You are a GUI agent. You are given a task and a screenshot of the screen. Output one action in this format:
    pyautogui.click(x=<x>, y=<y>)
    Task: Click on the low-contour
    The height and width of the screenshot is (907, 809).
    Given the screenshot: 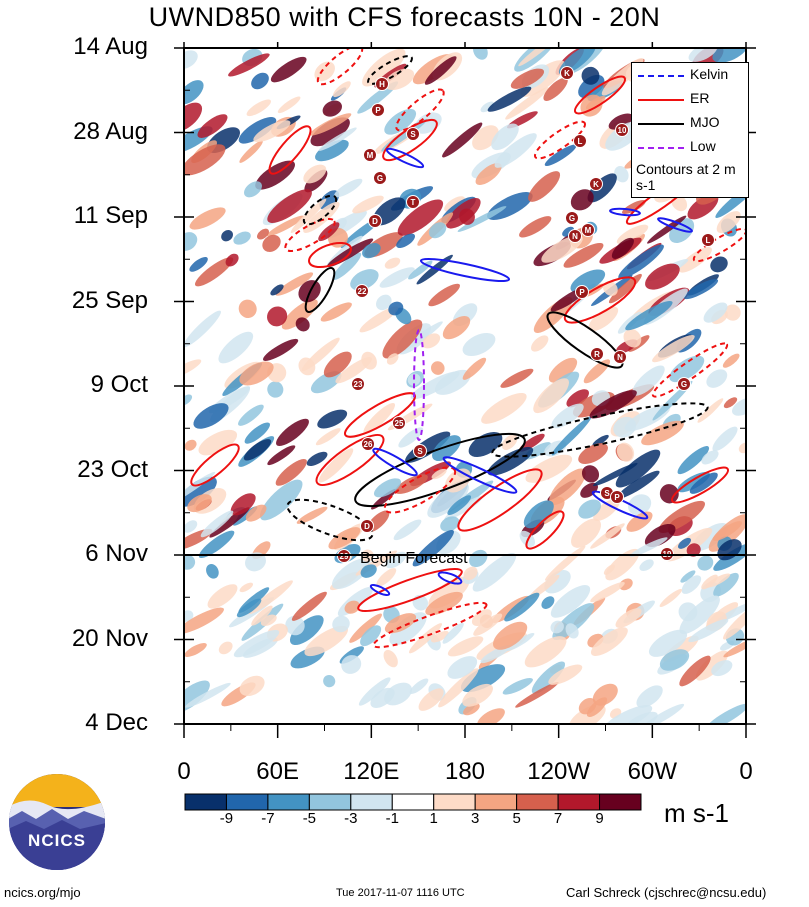 What is the action you would take?
    pyautogui.click(x=419, y=385)
    